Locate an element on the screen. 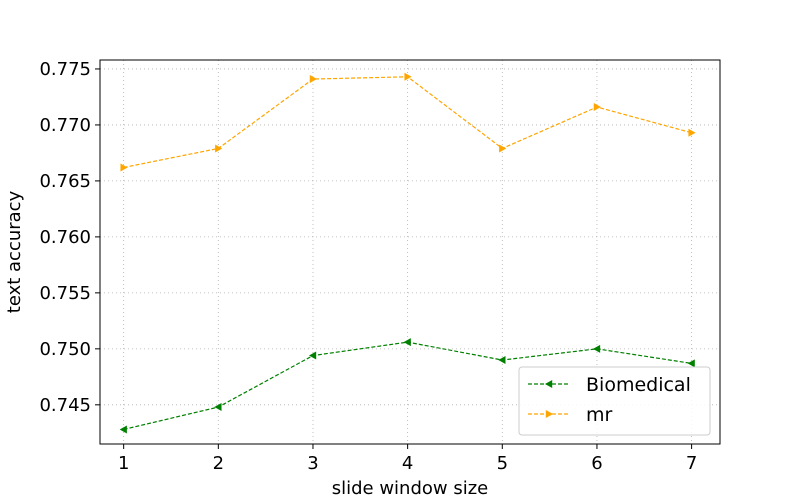 This screenshot has height=500, width=800. series-line is located at coordinates (407, 122).